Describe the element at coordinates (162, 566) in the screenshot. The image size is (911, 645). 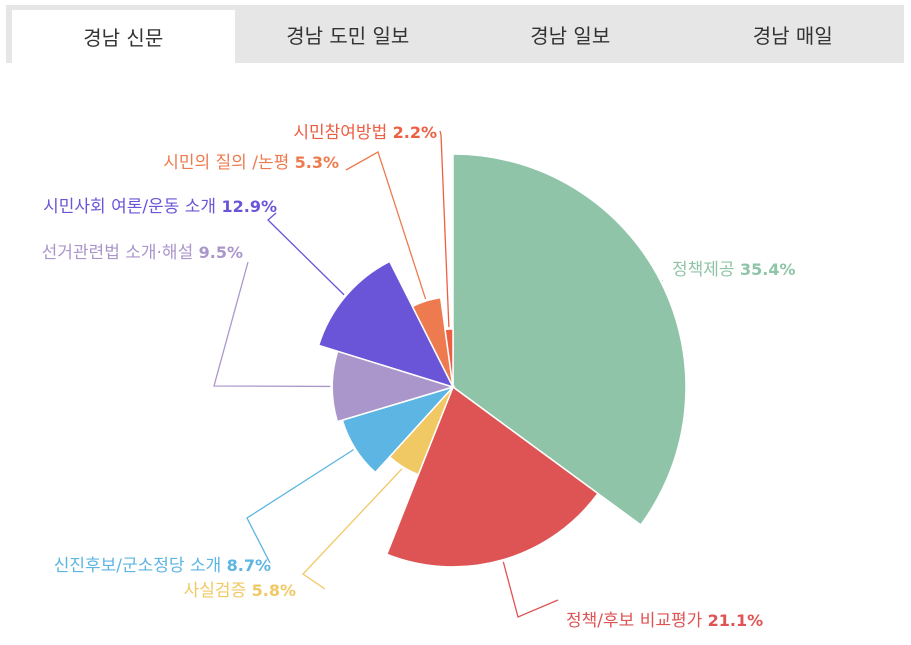
I see `slice-label: 신진후보/군소정당 소개 8.7%` at that location.